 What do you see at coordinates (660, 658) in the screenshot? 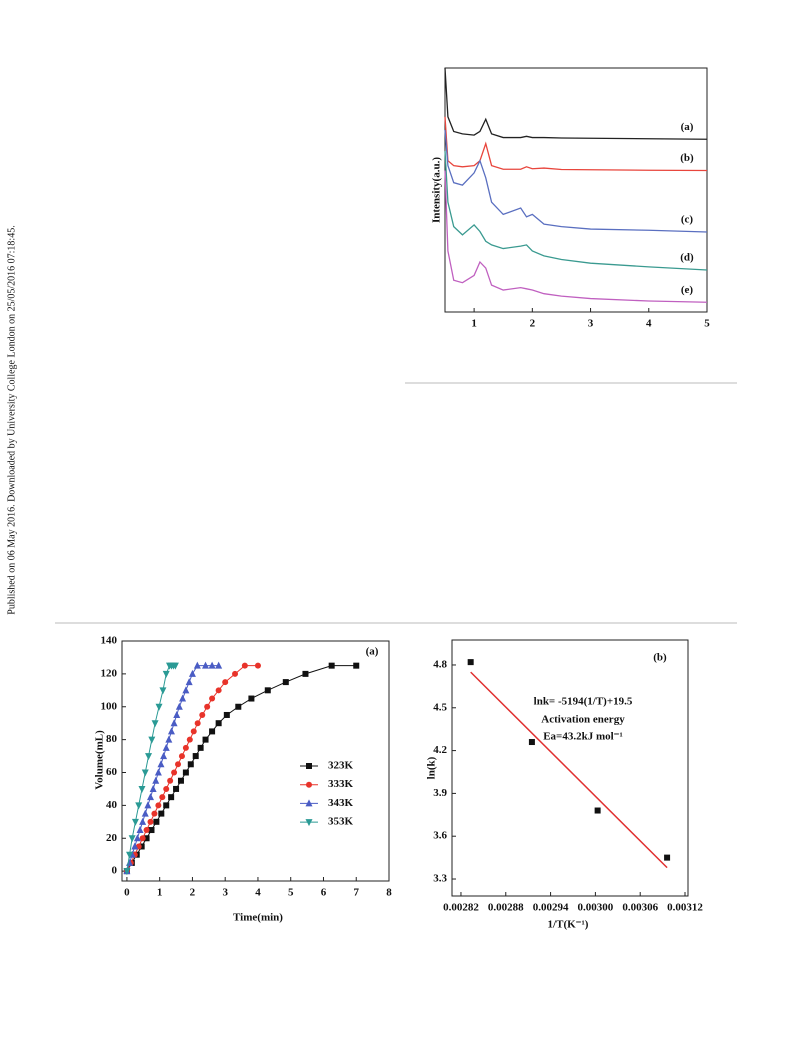
I see `annotation: (b)` at bounding box center [660, 658].